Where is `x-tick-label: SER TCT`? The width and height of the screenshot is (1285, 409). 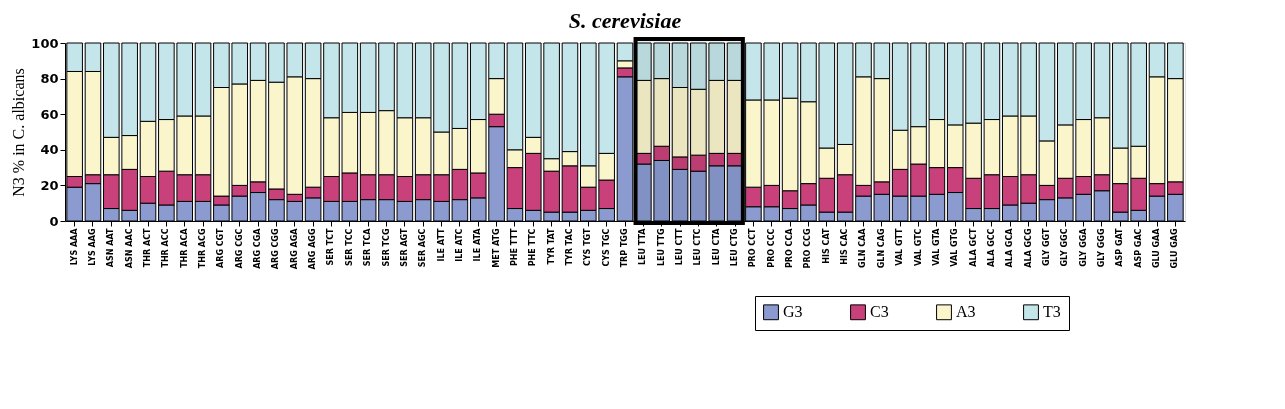
x-tick-label: SER TCT is located at coordinates (331, 246).